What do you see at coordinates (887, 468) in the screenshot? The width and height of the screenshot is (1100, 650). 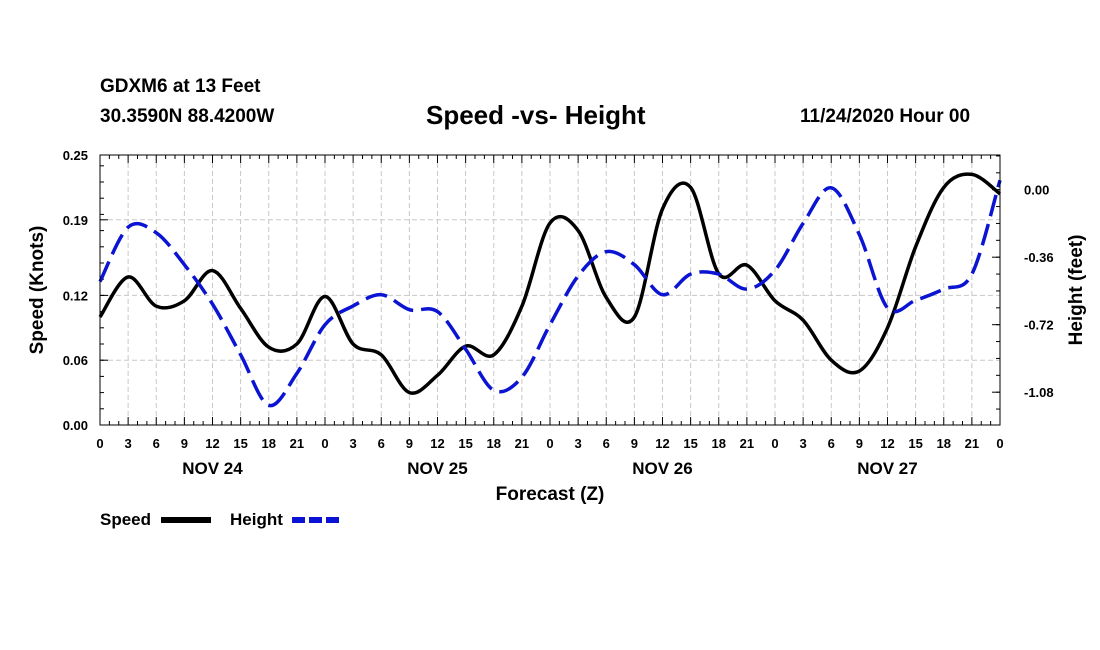 I see `day-label: NOV 27` at bounding box center [887, 468].